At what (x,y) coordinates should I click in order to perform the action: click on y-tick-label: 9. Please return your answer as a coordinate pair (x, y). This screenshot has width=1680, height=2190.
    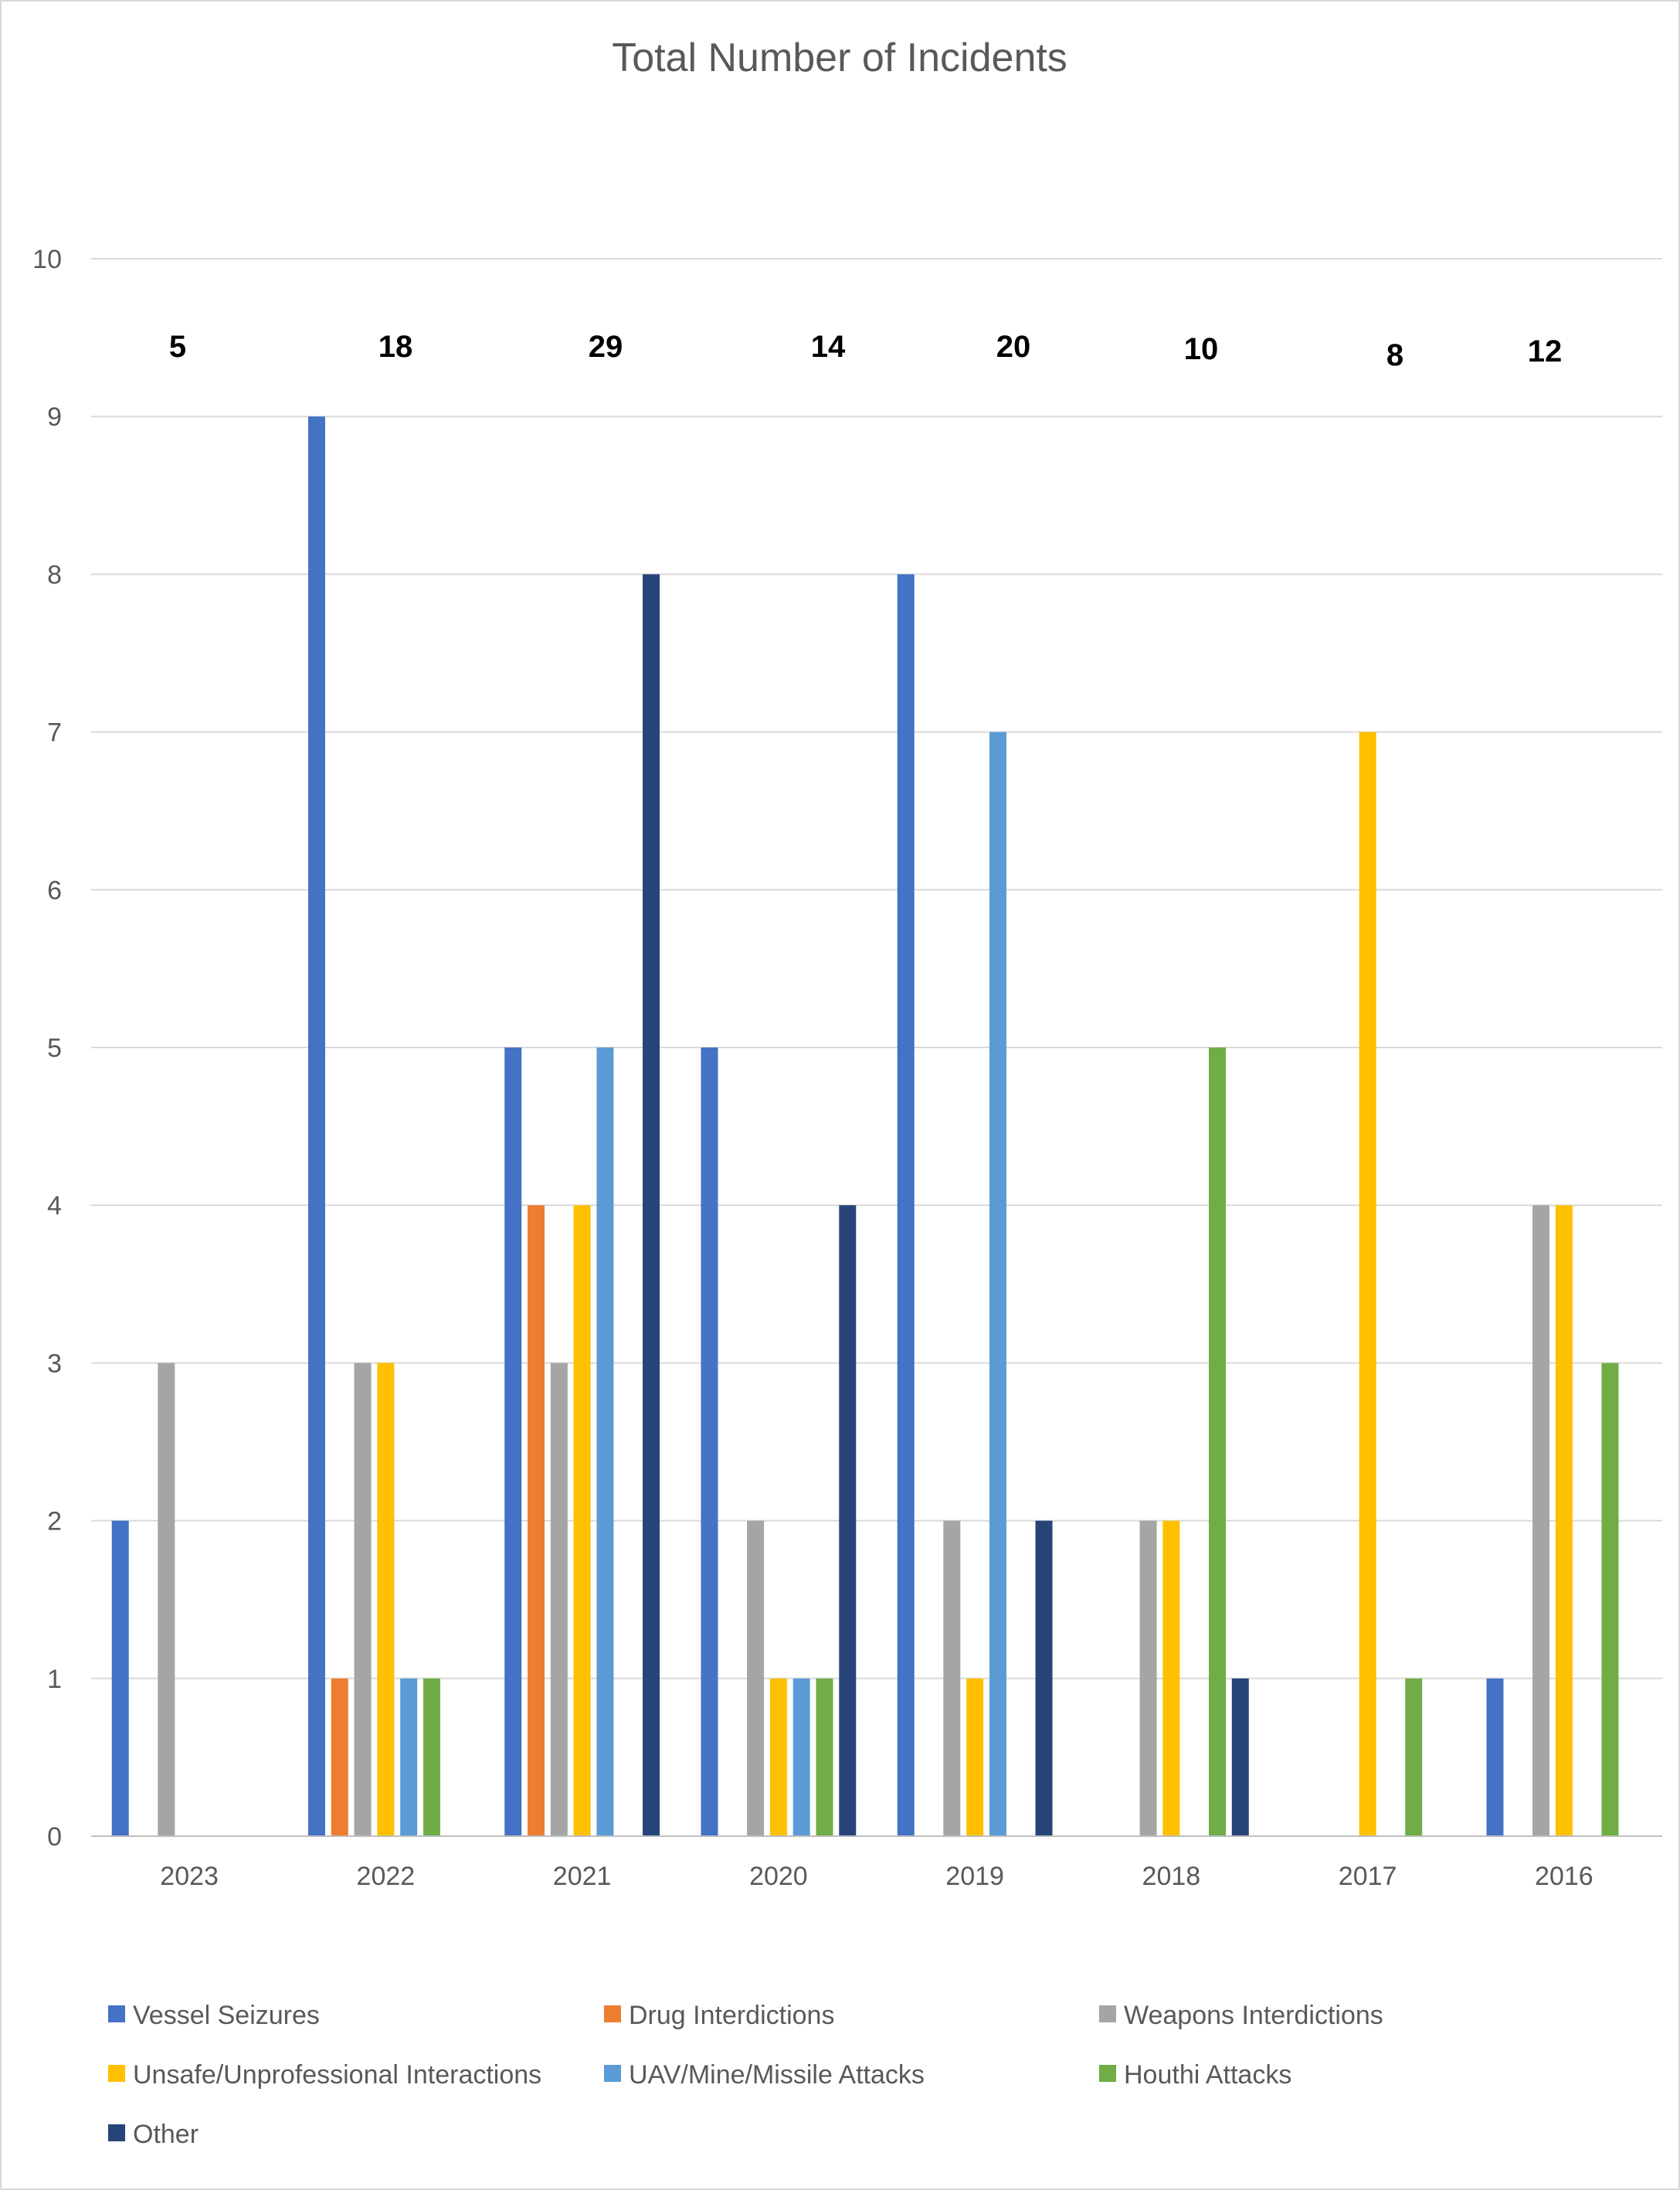
    Looking at the image, I should click on (55, 417).